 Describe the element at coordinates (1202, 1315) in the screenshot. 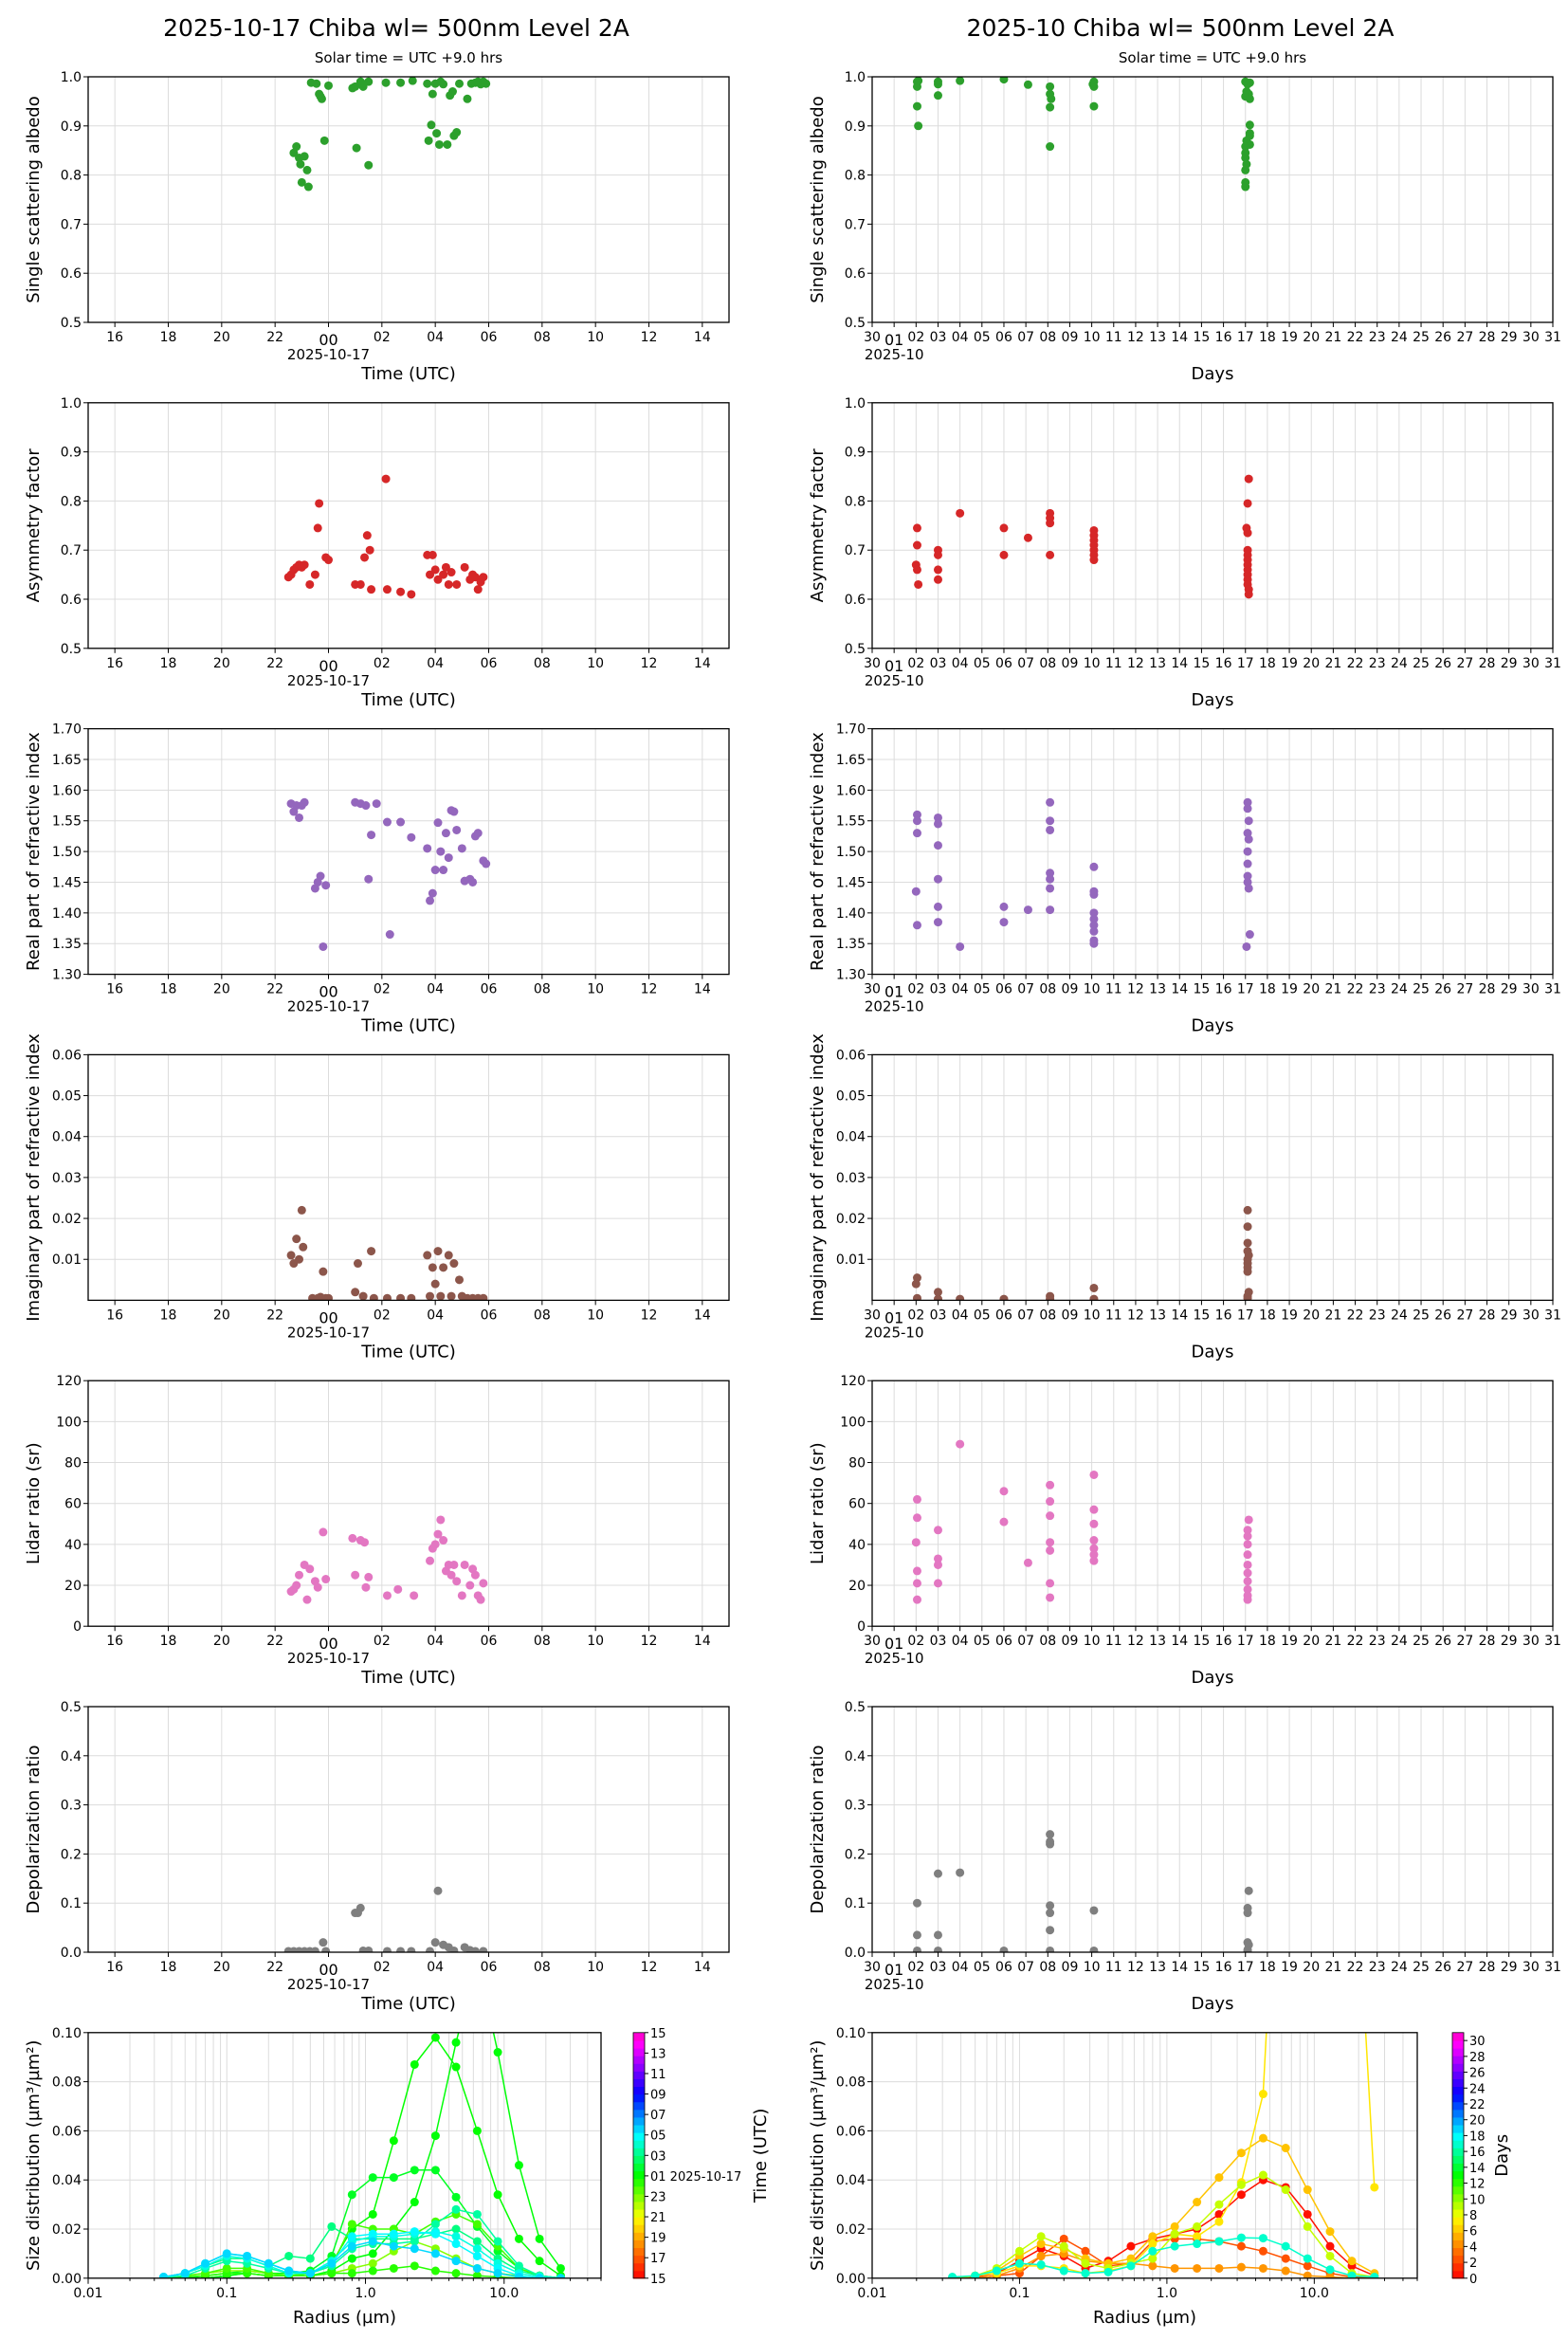

I see `x-tick-label: 15` at that location.